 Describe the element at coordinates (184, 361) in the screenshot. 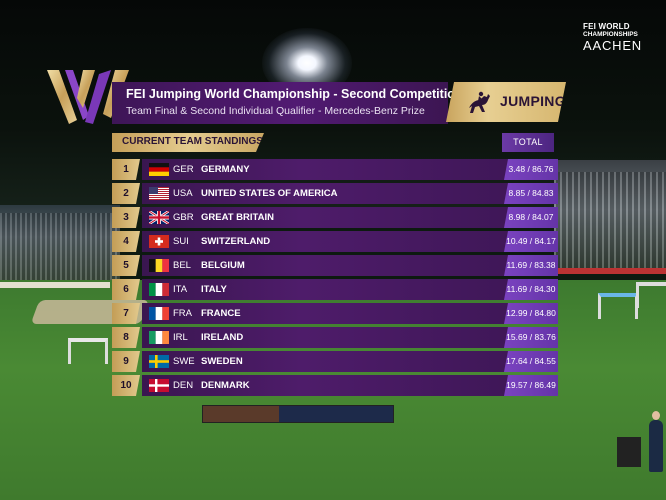

I see `country-code: SWE` at that location.